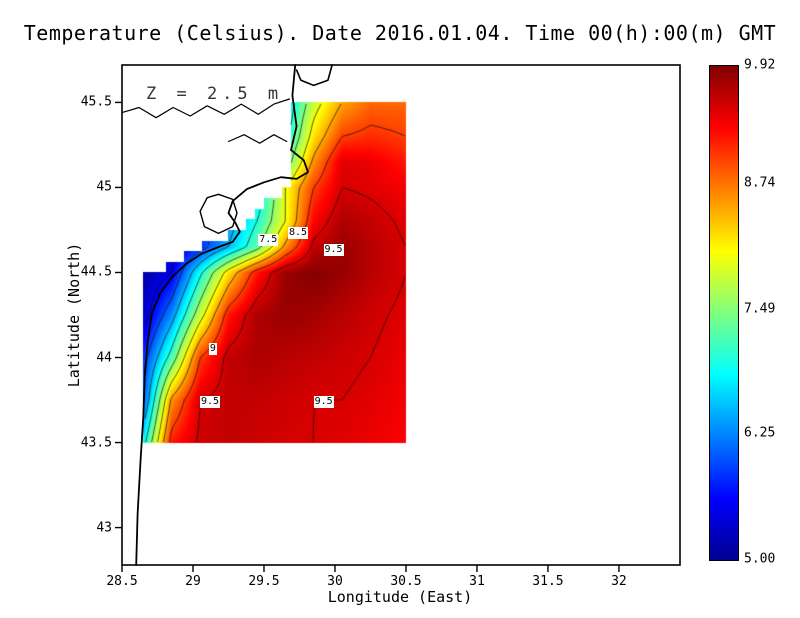  What do you see at coordinates (406, 581) in the screenshot?
I see `x-tick-label: 30.5` at bounding box center [406, 581].